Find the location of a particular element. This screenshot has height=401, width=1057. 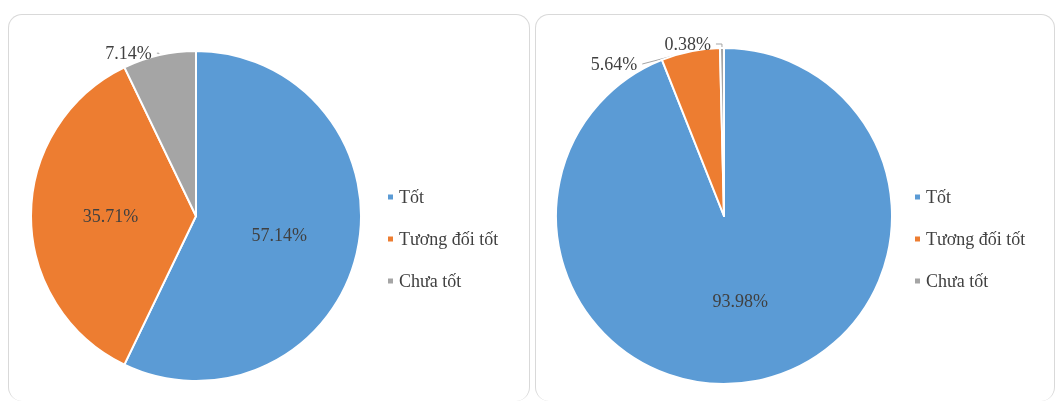

data-label: 0.38% is located at coordinates (687, 44).